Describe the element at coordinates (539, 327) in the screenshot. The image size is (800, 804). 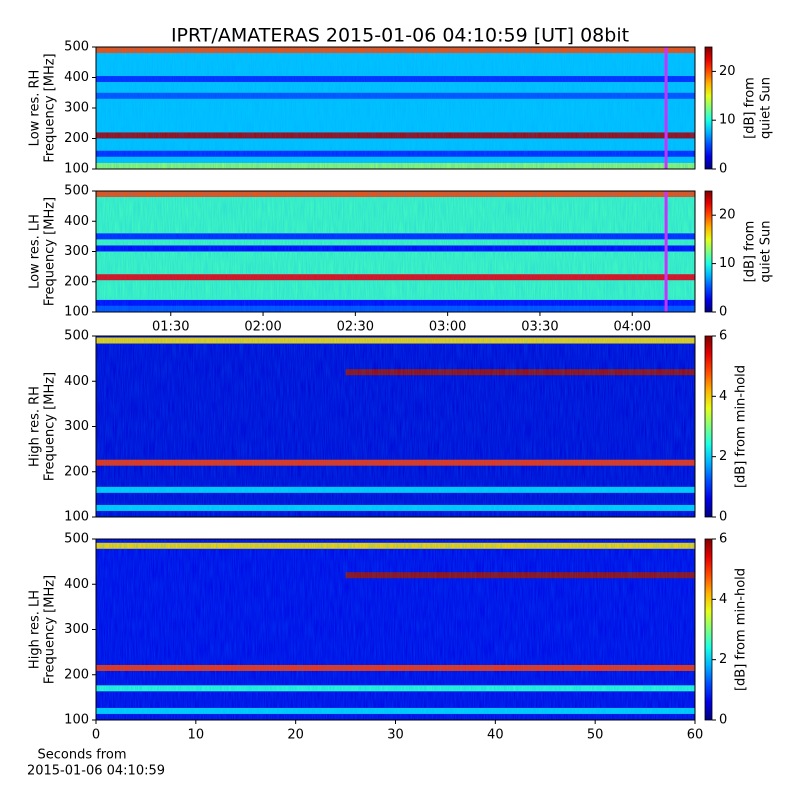
I see `x-tick-label: 03:30` at that location.